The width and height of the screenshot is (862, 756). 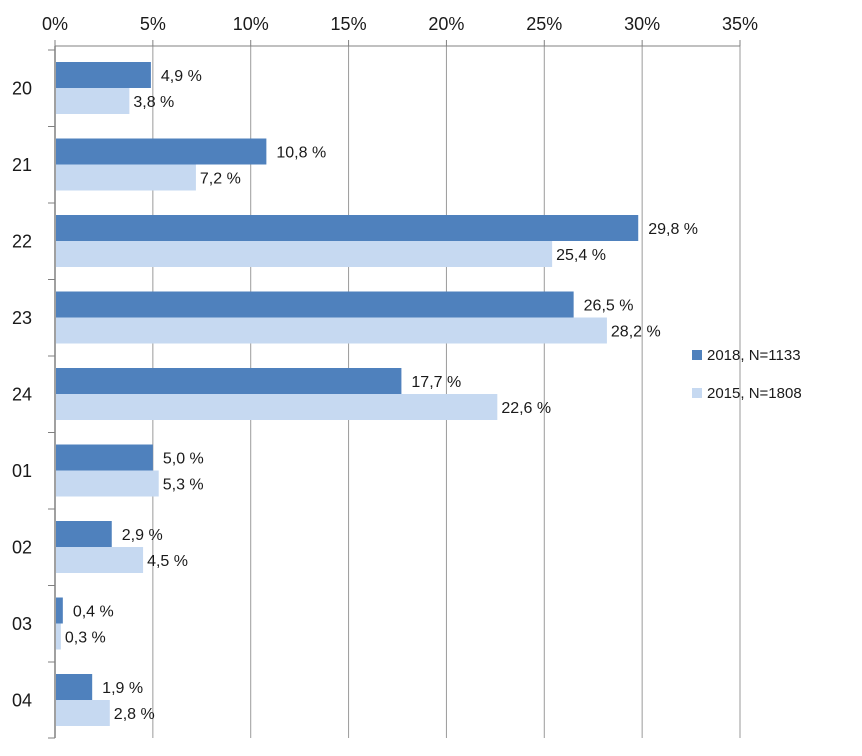 What do you see at coordinates (581, 255) in the screenshot?
I see `data-label: 25,4 %` at bounding box center [581, 255].